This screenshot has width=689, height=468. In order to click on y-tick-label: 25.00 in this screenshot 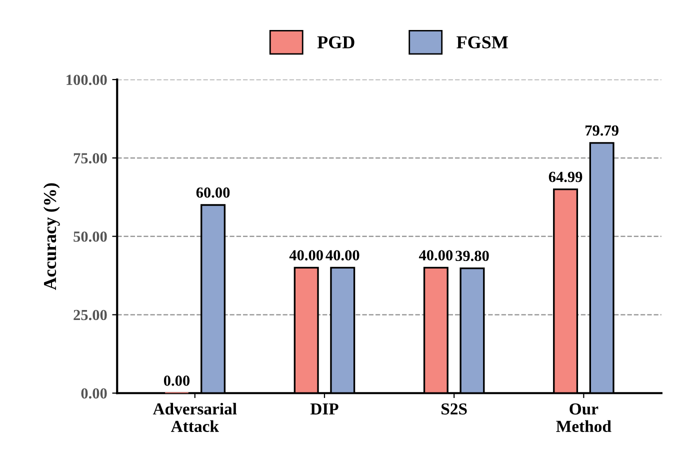, I will do `click(90, 315)`.